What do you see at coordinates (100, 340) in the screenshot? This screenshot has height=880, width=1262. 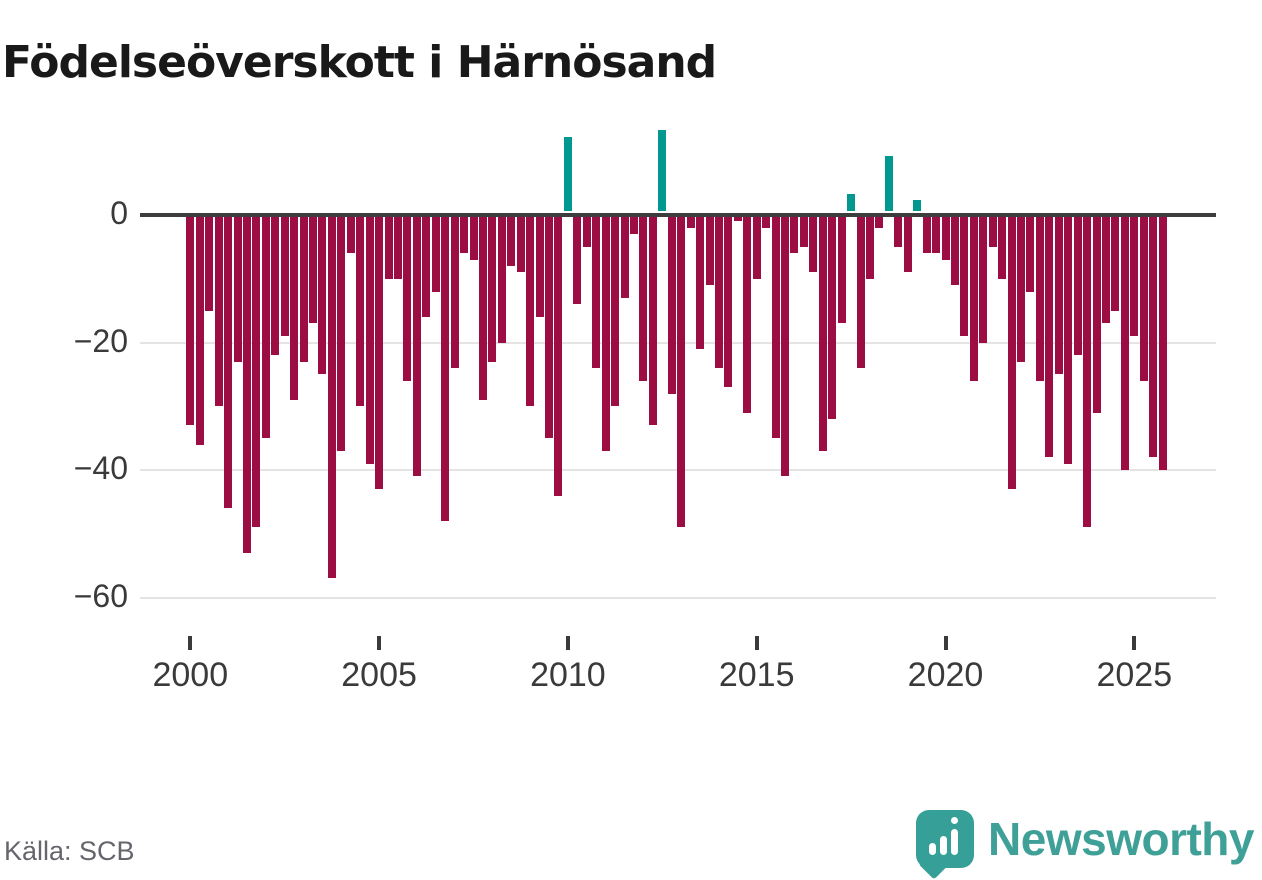 I see `y-axis-tick-label: −20` at bounding box center [100, 340].